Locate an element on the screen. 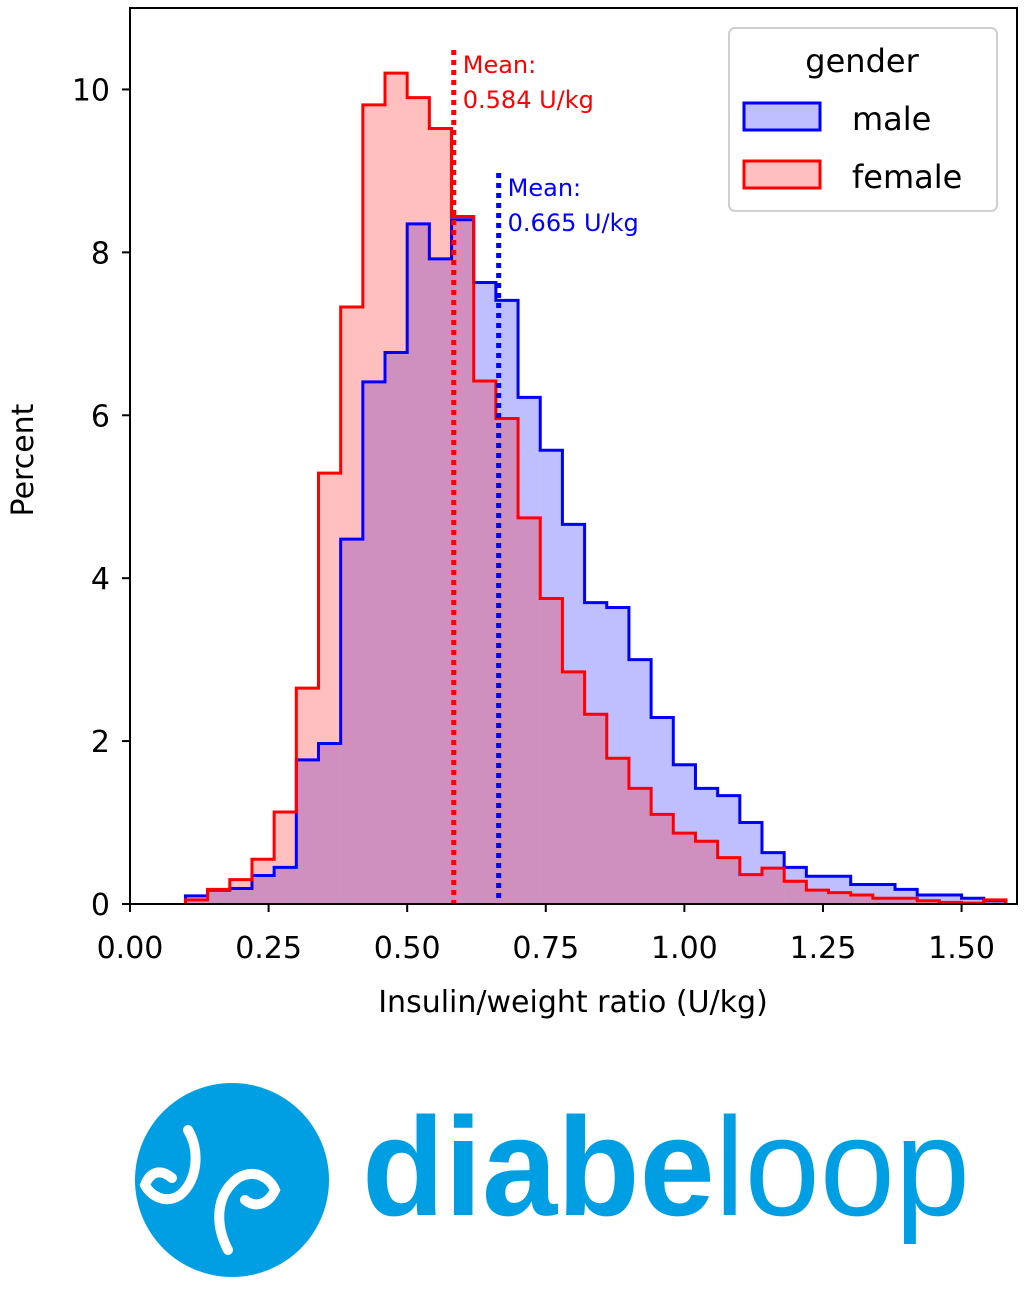  logo-swirl-icon is located at coordinates (170, 1165).